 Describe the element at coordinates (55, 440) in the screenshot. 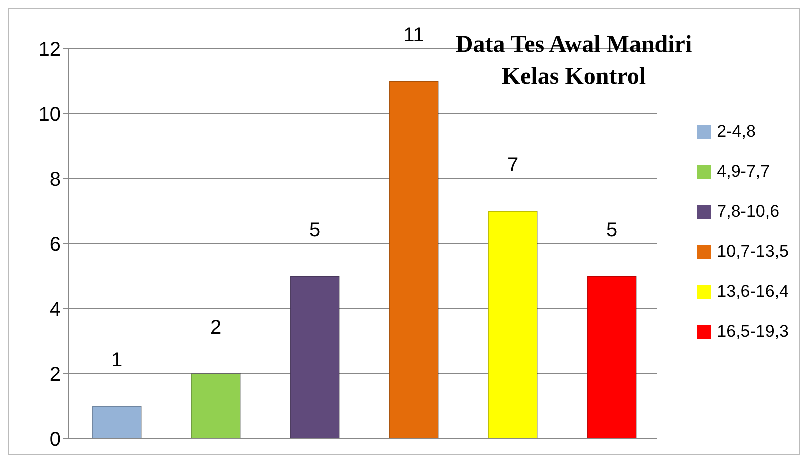

I see `y-tick-label: 0` at that location.